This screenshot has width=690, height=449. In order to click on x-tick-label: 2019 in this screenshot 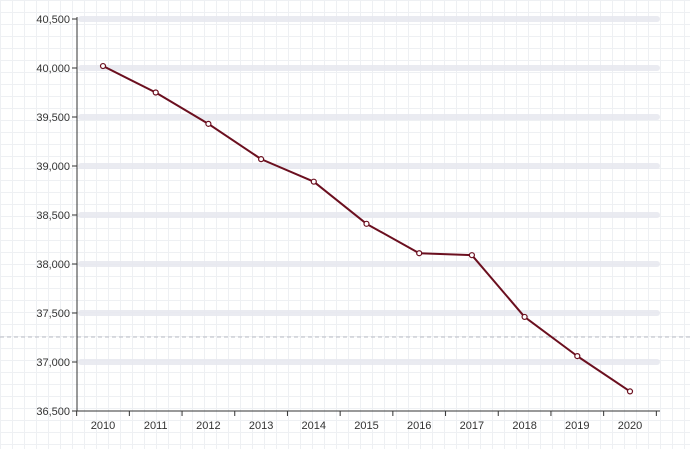, I will do `click(577, 426)`.